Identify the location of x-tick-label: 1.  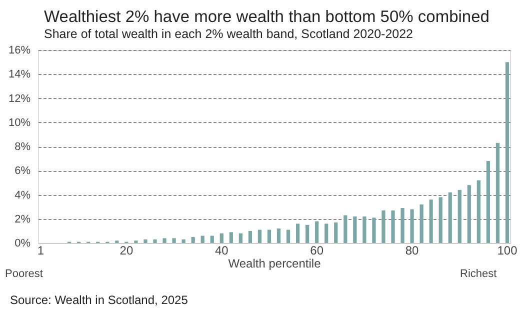
(40, 251).